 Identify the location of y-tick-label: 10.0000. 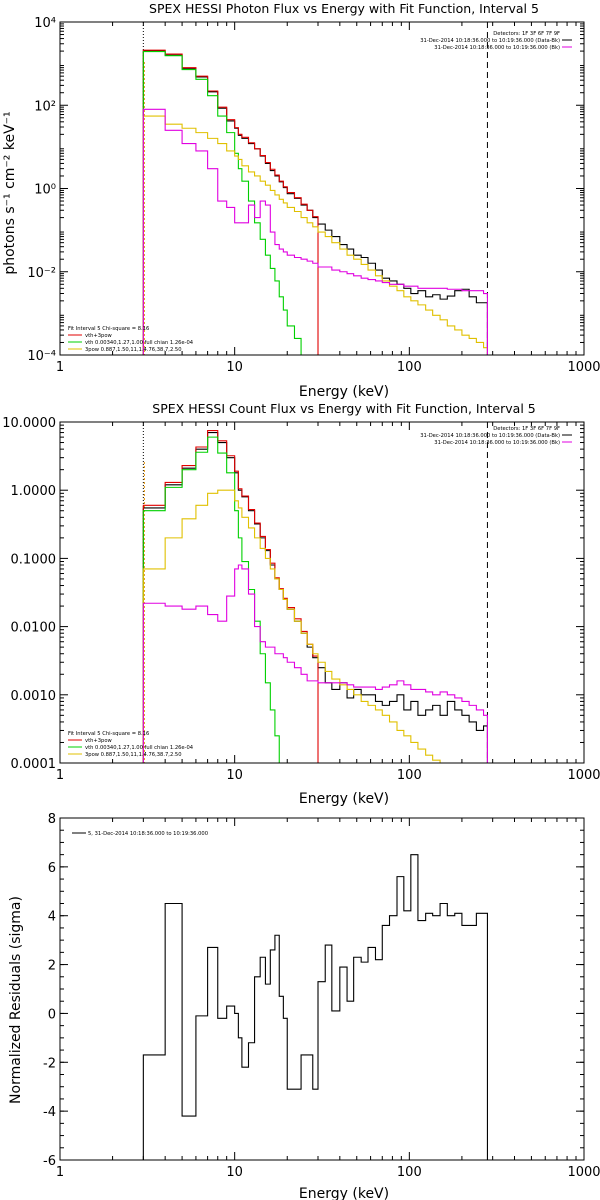
(29, 423).